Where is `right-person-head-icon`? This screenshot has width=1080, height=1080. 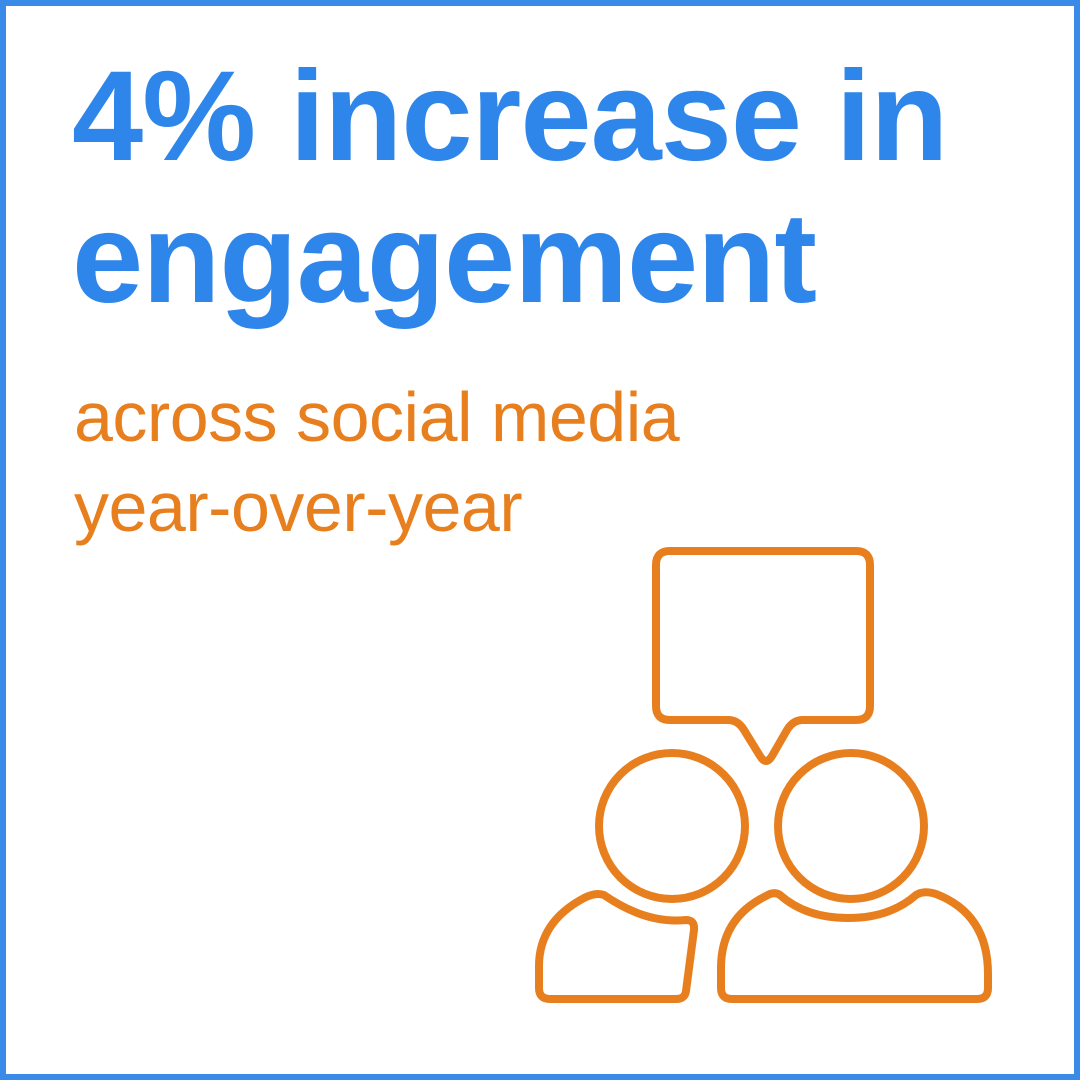 right-person-head-icon is located at coordinates (851, 826).